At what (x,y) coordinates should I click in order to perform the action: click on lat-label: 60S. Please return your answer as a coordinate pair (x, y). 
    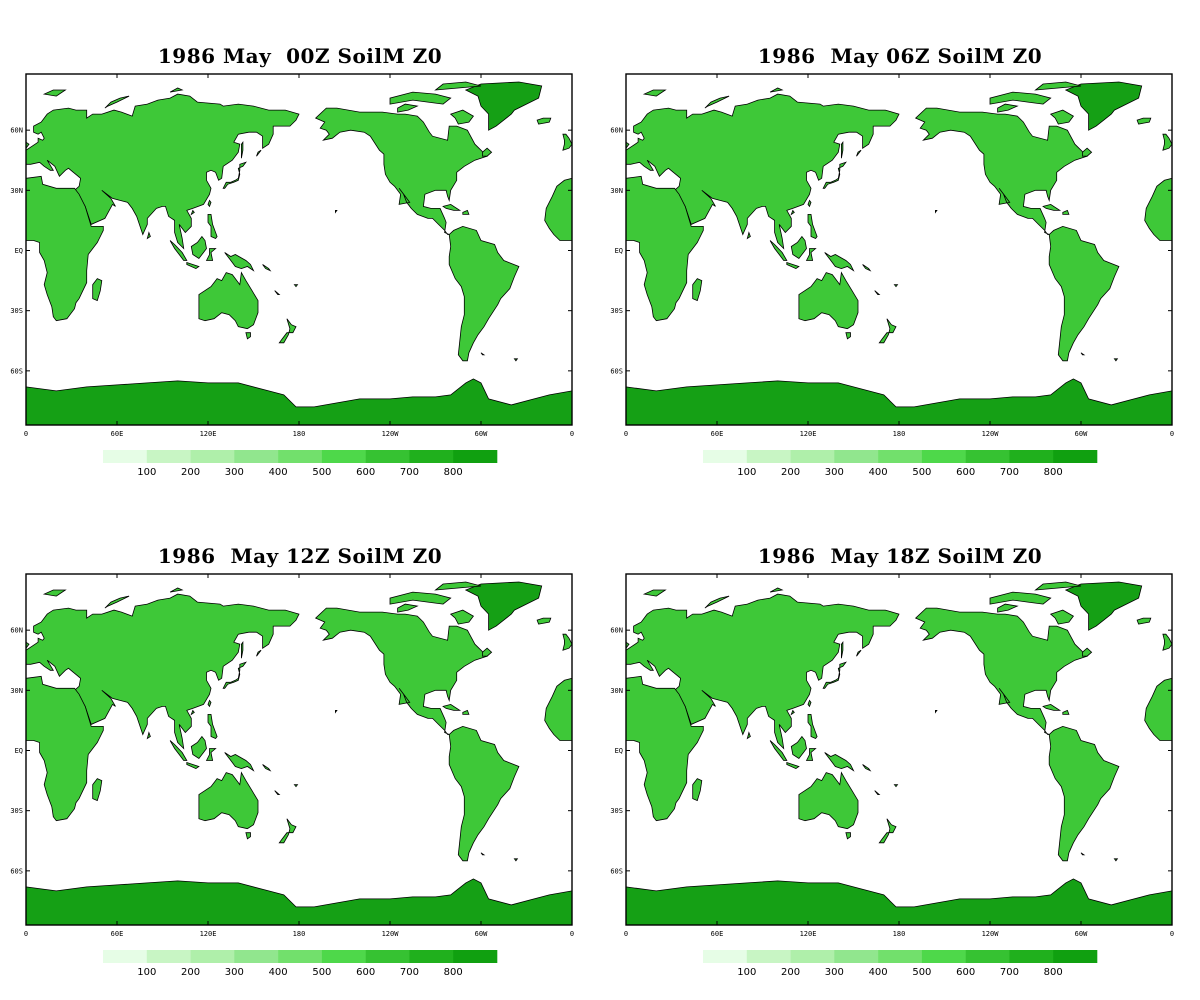
    Looking at the image, I should click on (616, 371).